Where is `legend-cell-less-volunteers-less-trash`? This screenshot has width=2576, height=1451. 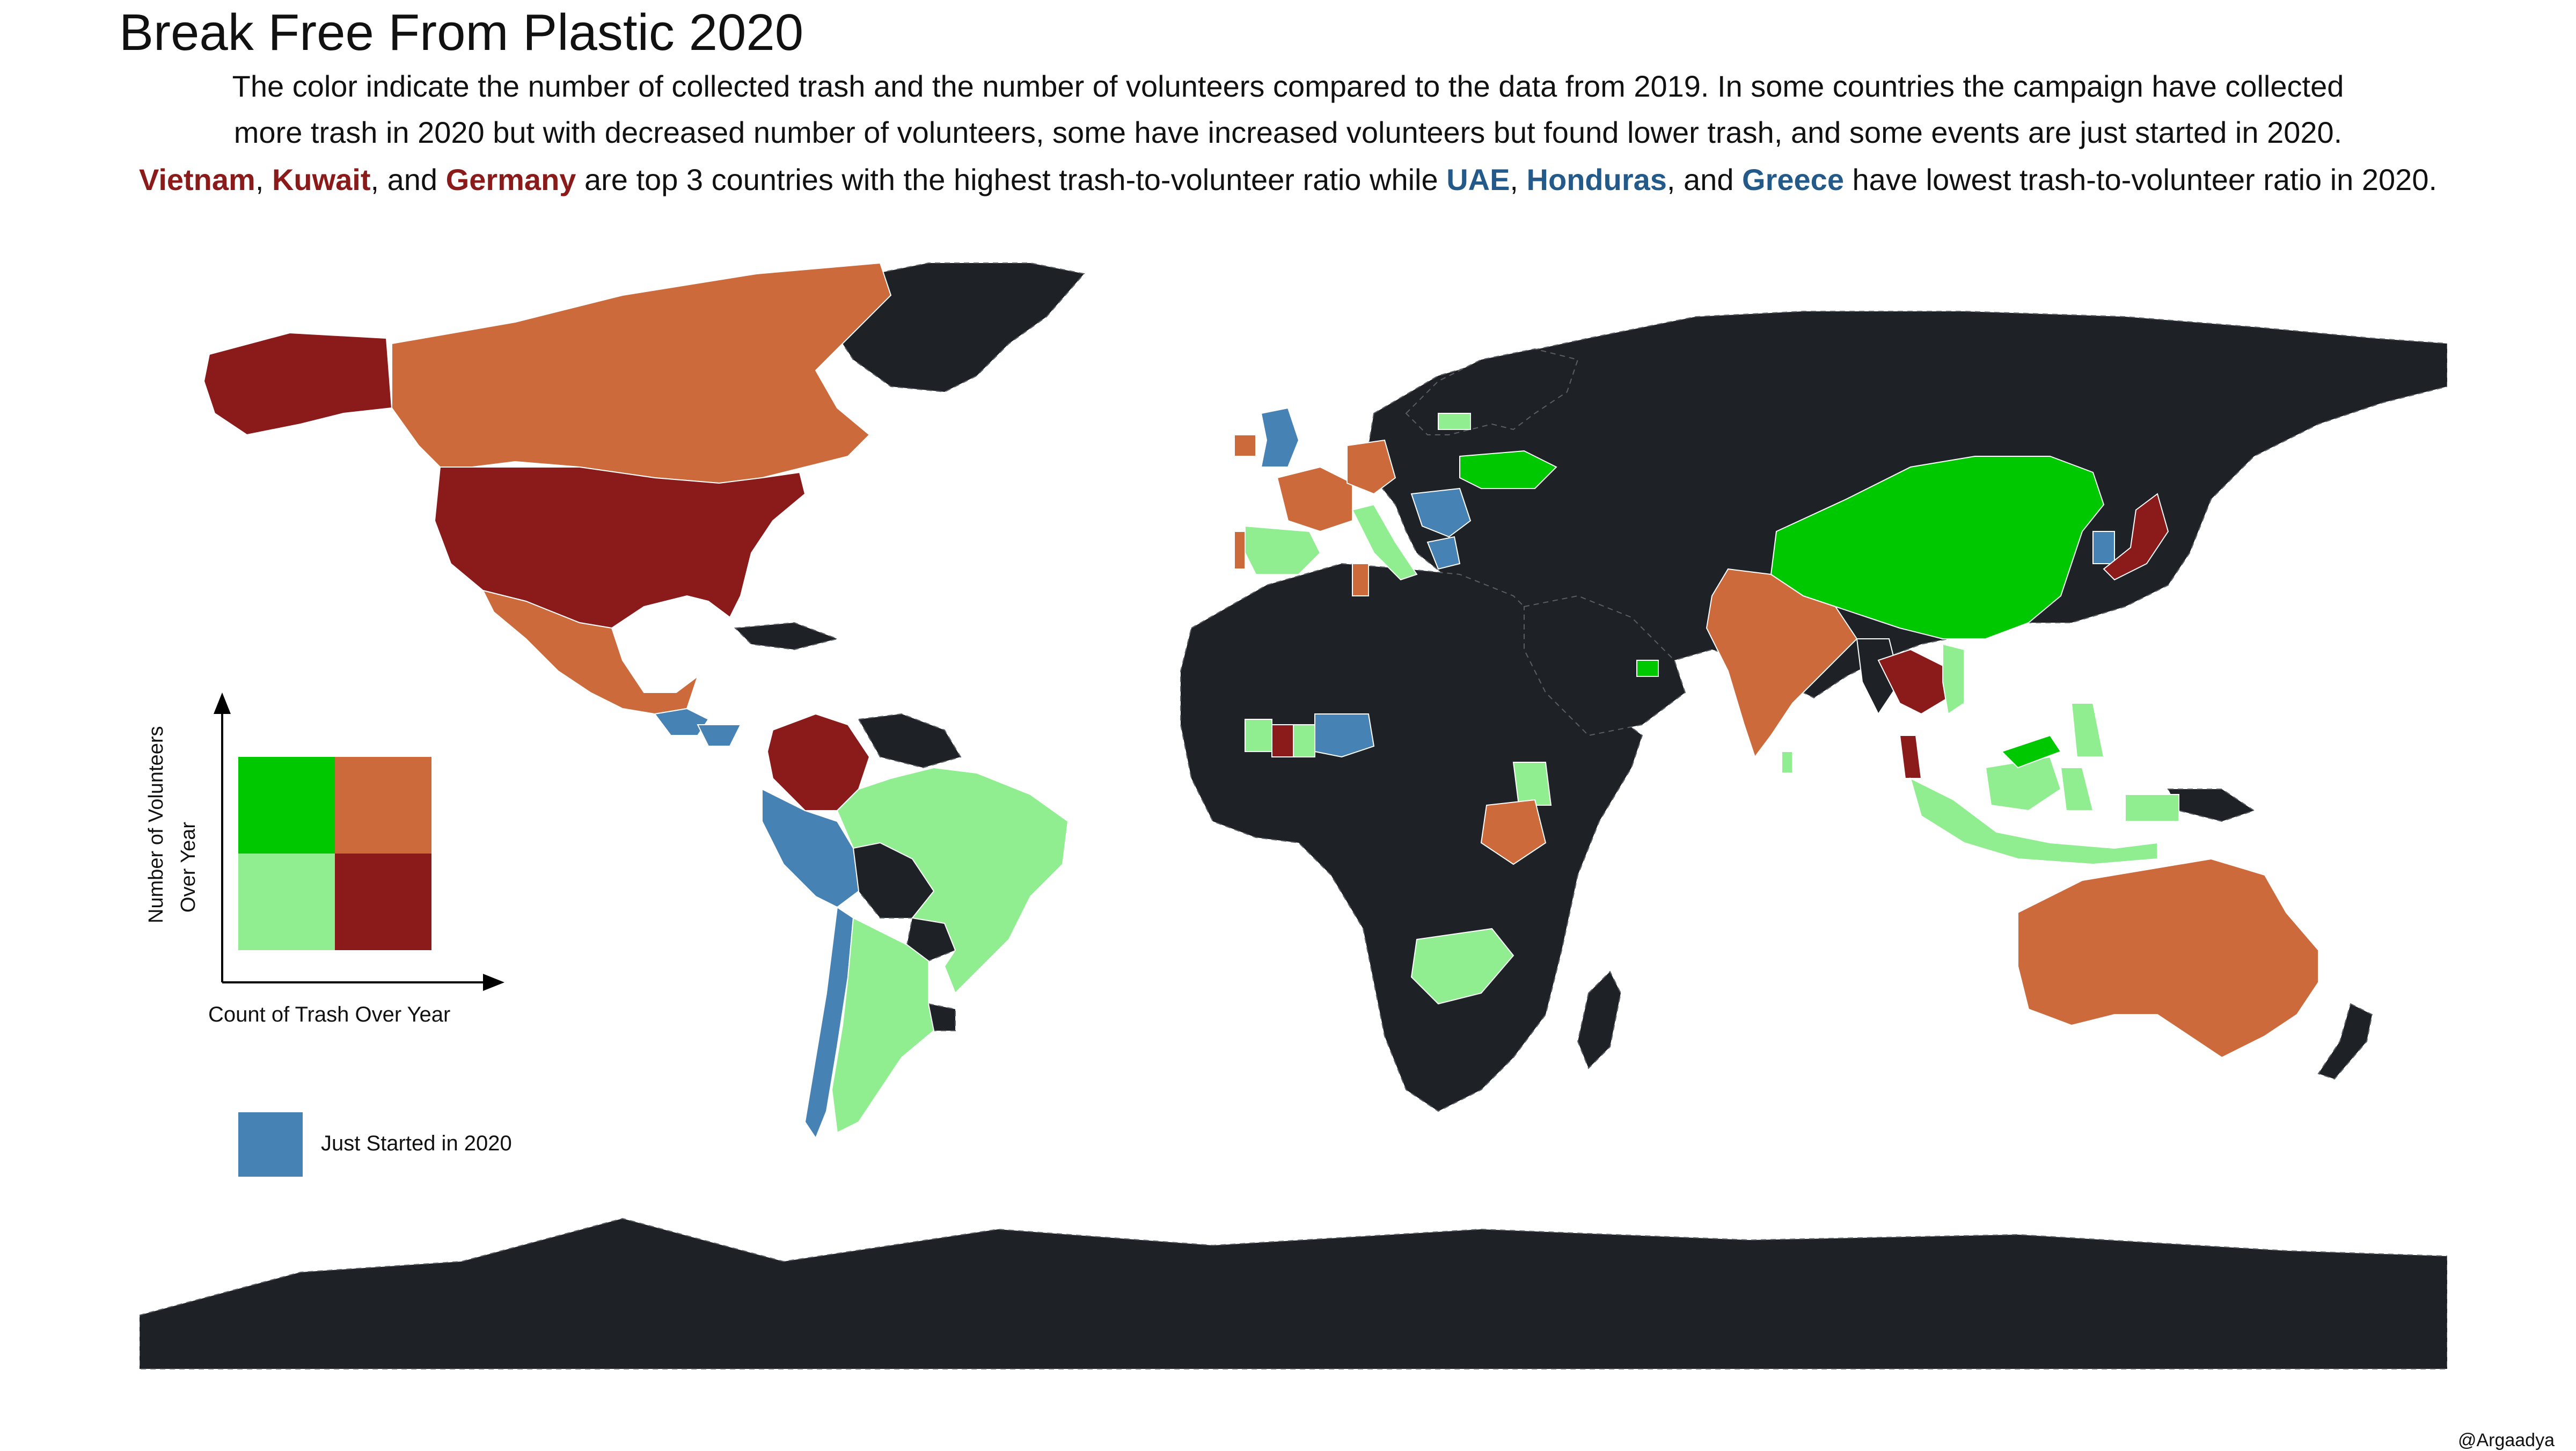
legend-cell-less-volunteers-less-trash is located at coordinates (286, 902).